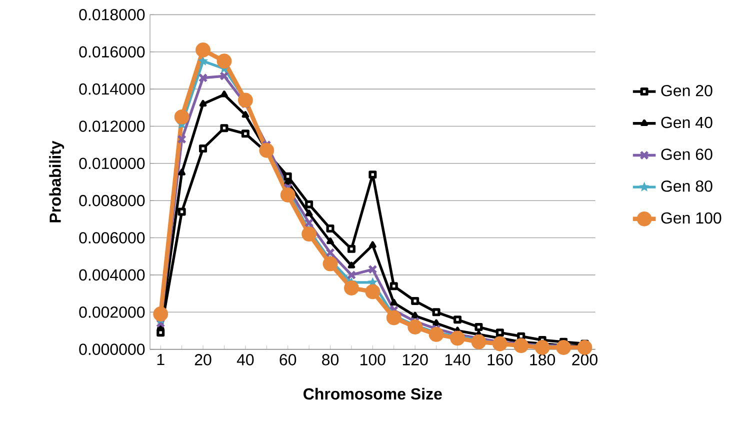  What do you see at coordinates (112, 14) in the screenshot?
I see `y-tick-label: 0.018000` at bounding box center [112, 14].